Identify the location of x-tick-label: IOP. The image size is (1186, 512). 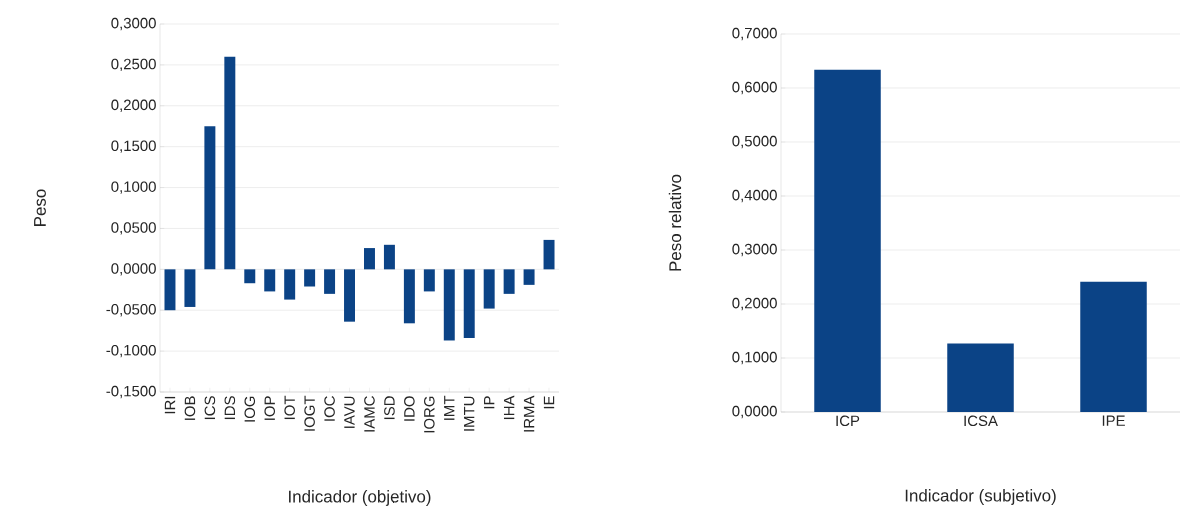
(270, 408).